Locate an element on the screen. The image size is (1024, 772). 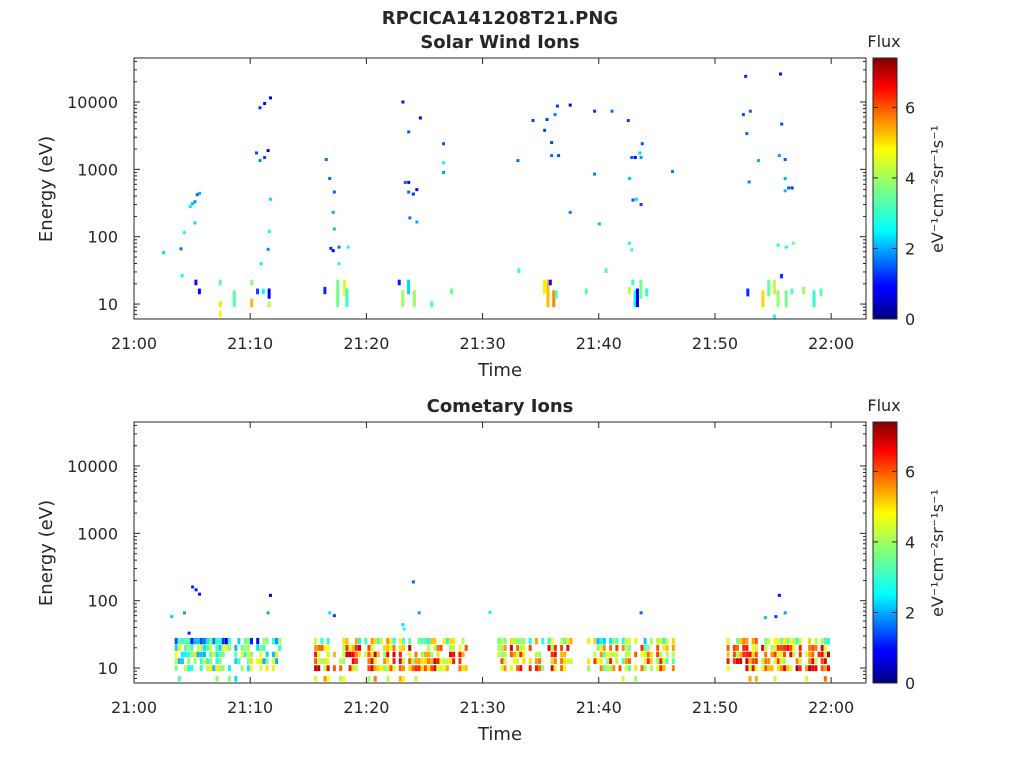
colorbar-label: eV⁻¹cm⁻²sr⁻¹s⁻¹ is located at coordinates (937, 189).